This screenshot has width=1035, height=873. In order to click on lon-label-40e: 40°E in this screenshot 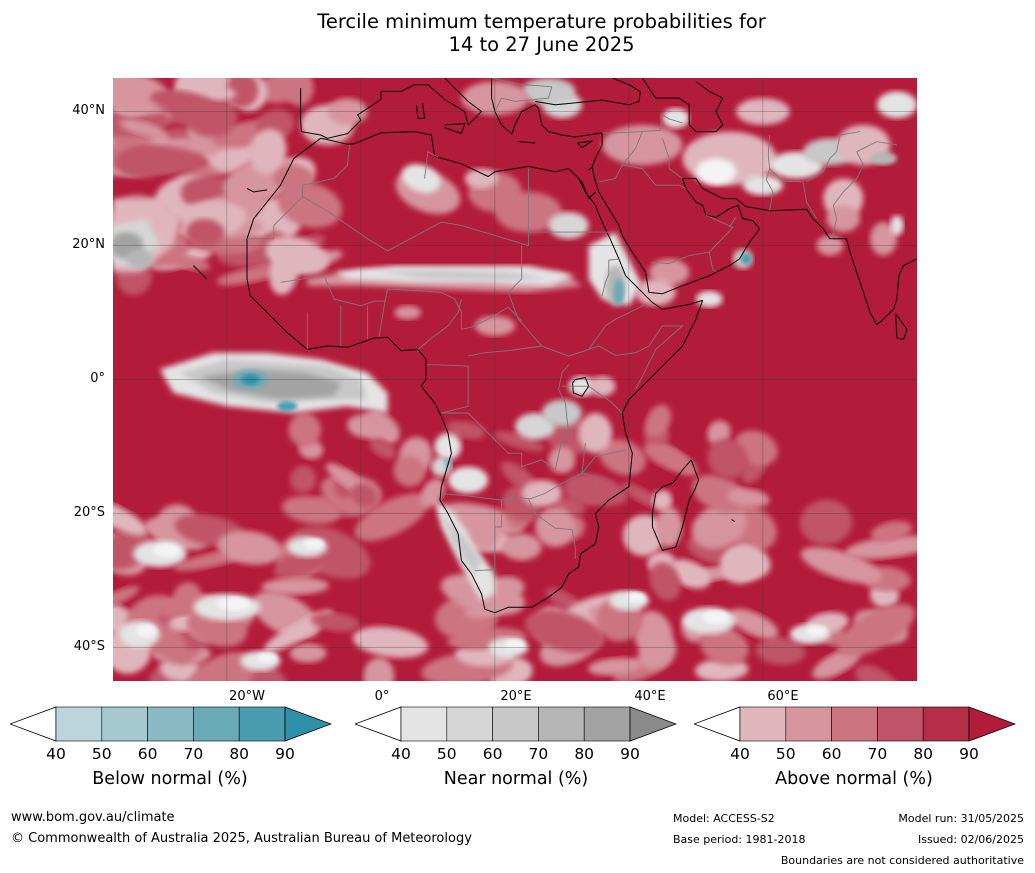, I will do `click(650, 696)`.